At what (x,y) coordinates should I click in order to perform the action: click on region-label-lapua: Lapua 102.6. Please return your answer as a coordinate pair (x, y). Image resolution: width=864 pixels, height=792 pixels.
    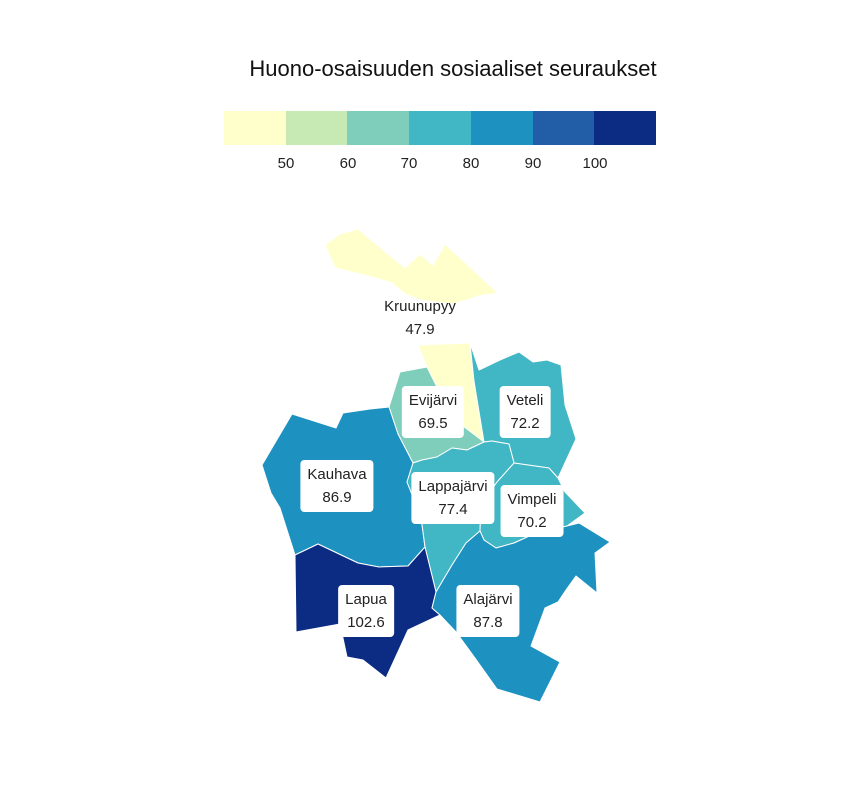
    Looking at the image, I should click on (366, 611).